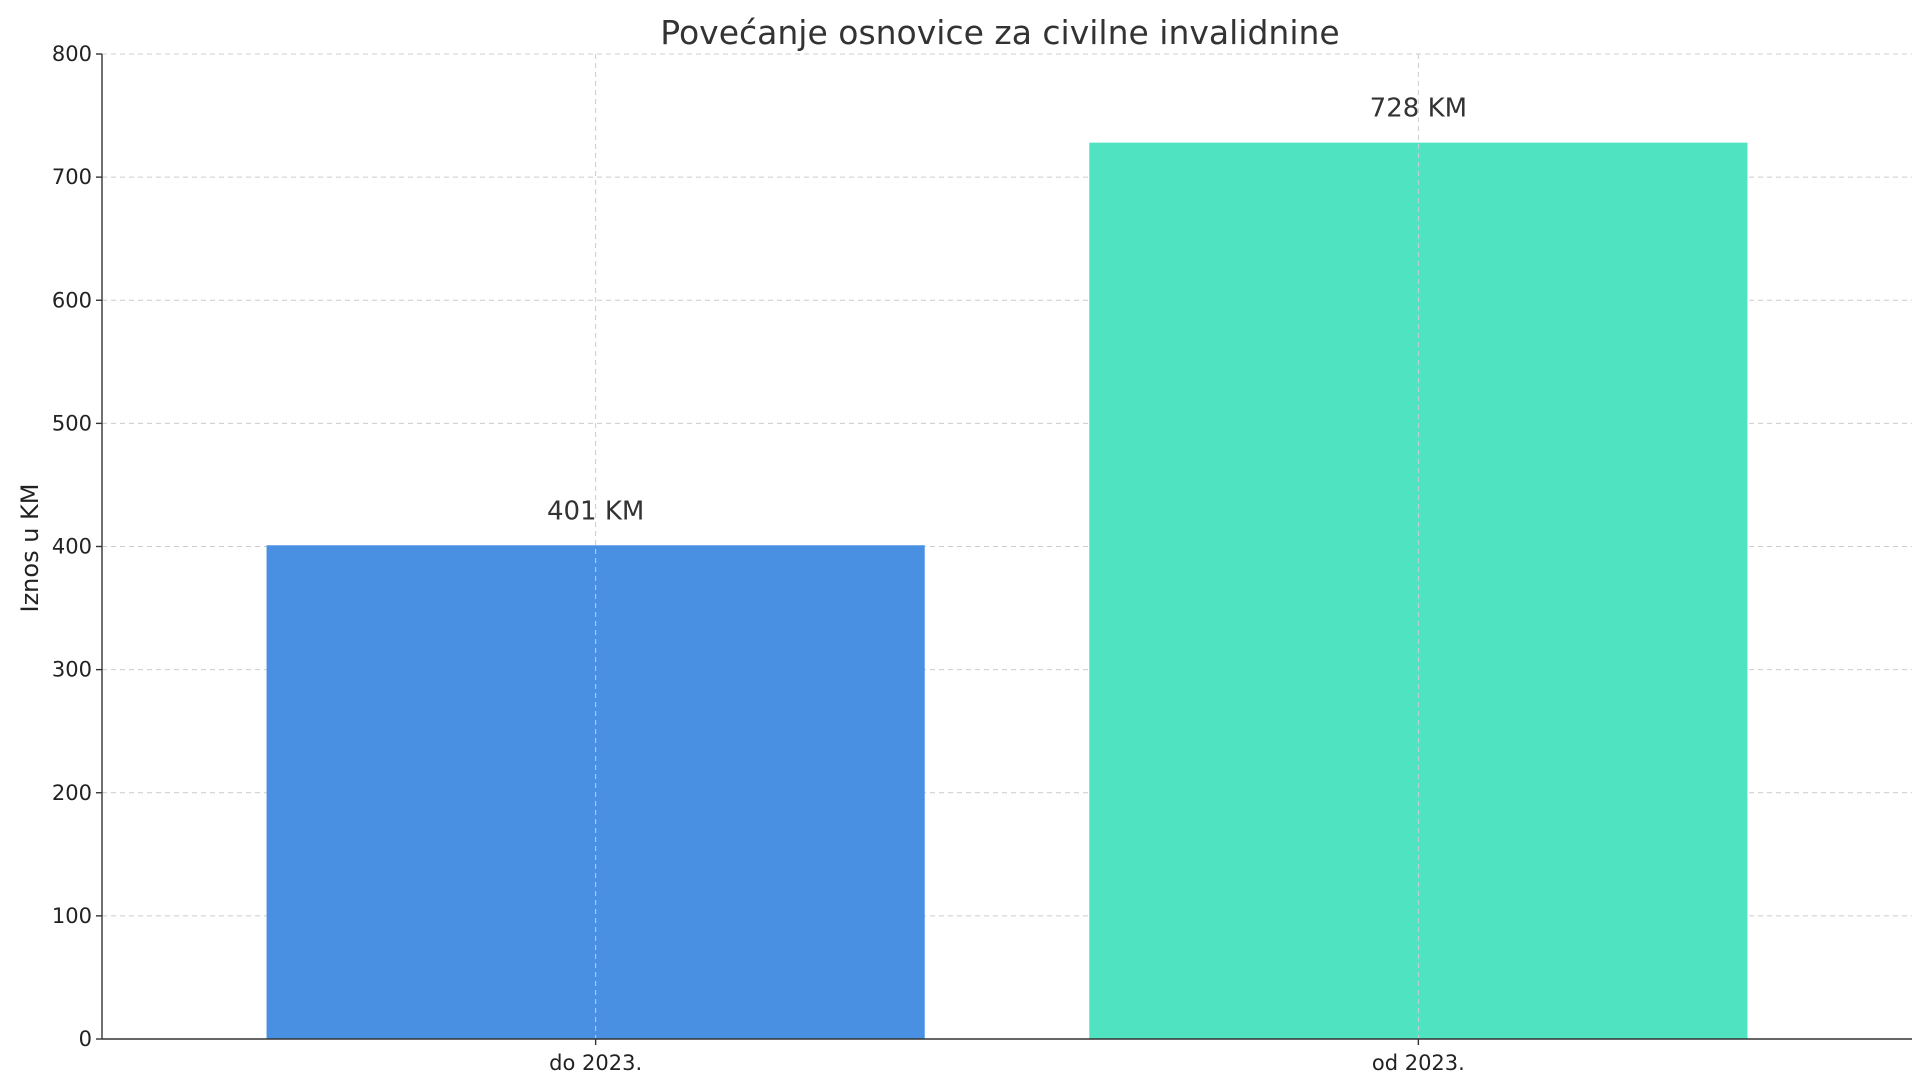 The height and width of the screenshot is (1080, 1920). I want to click on y-tick-label: 200, so click(72, 793).